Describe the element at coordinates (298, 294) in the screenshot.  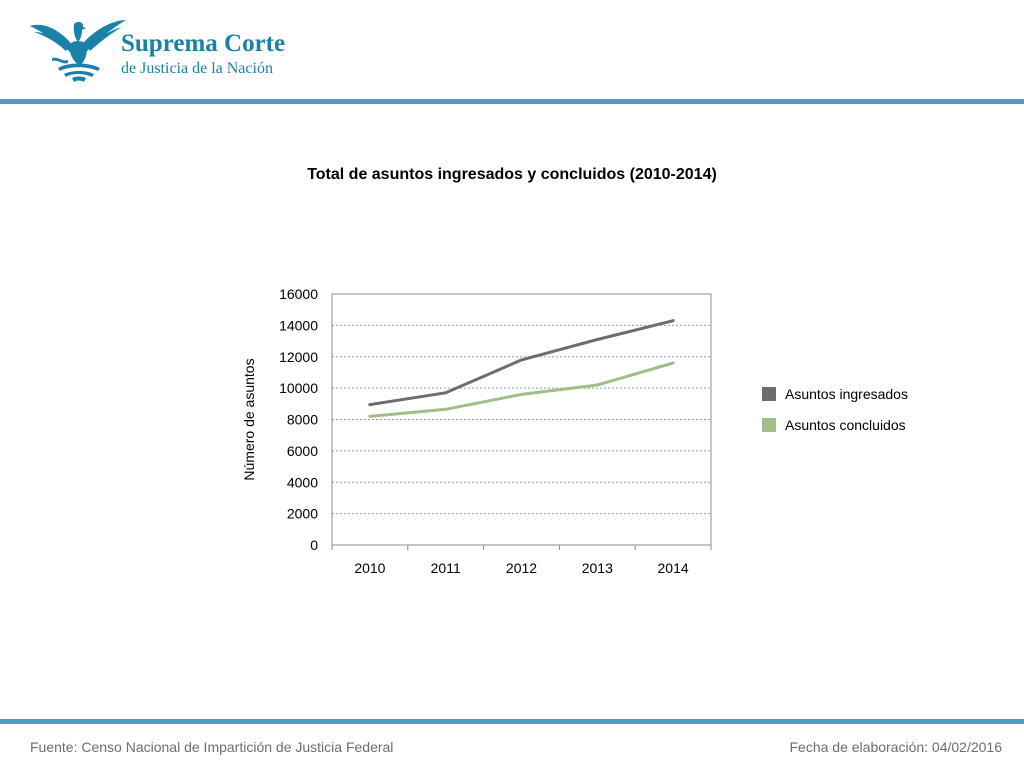
I see `y-tick-label: 16000` at that location.